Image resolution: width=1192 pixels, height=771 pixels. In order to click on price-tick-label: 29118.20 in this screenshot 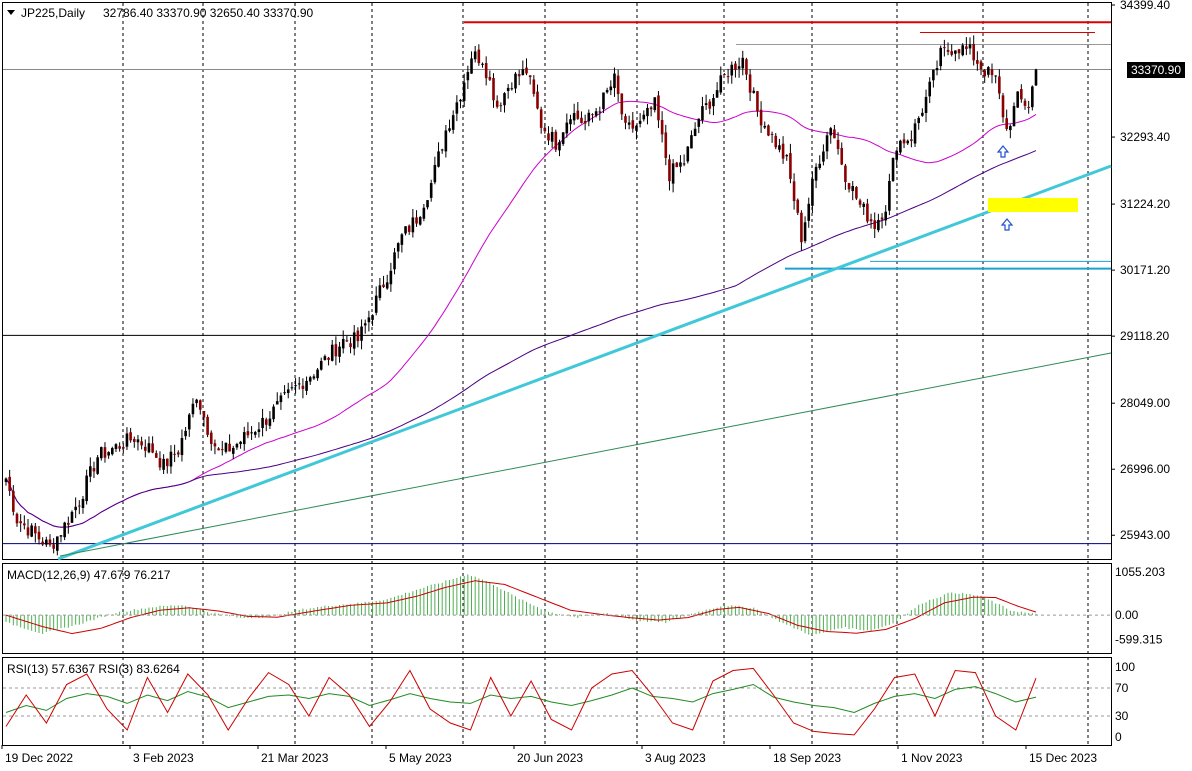, I will do `click(1144, 336)`.